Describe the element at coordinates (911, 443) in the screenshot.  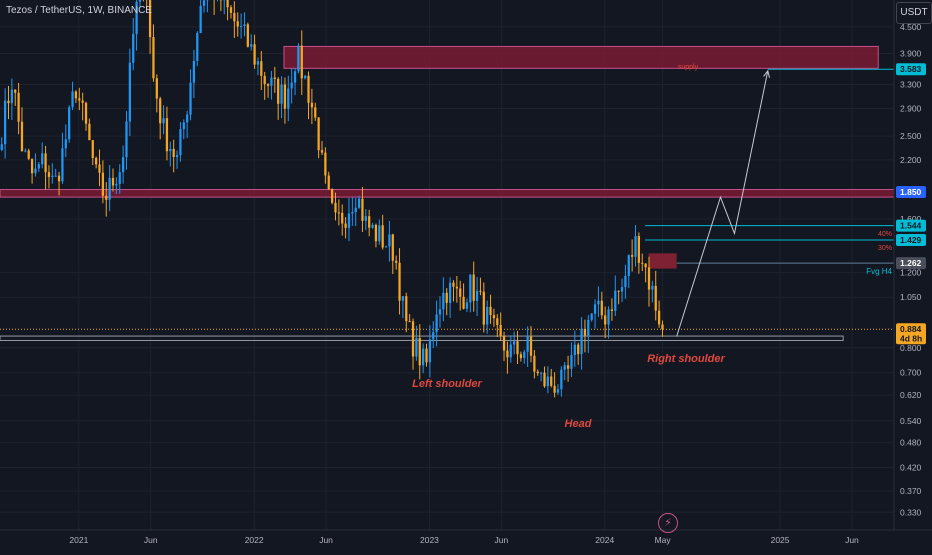
I see `price-tick-label: 0.480` at that location.